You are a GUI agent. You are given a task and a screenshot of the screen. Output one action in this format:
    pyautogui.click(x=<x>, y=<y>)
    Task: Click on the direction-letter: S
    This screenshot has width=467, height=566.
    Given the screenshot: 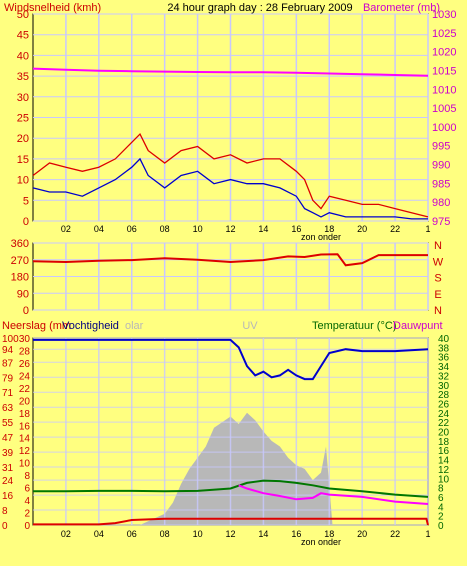 What is the action you would take?
    pyautogui.click(x=437, y=279)
    